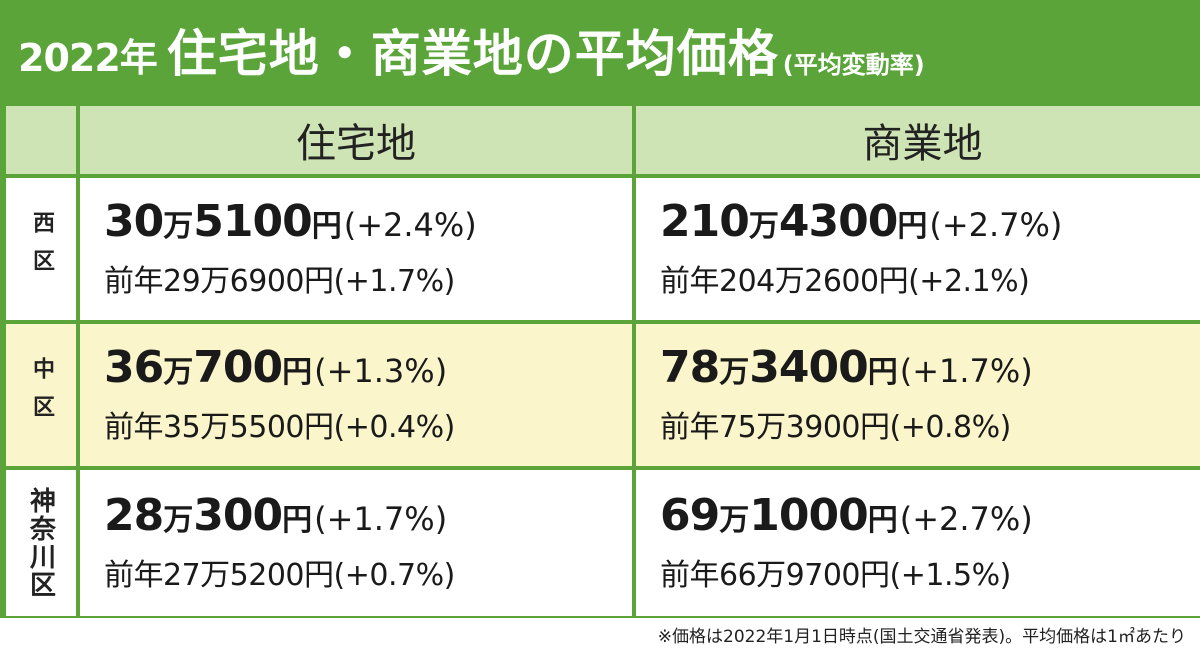 This screenshot has height=651, width=1200. I want to click on title-year: 2022年, so click(88, 57).